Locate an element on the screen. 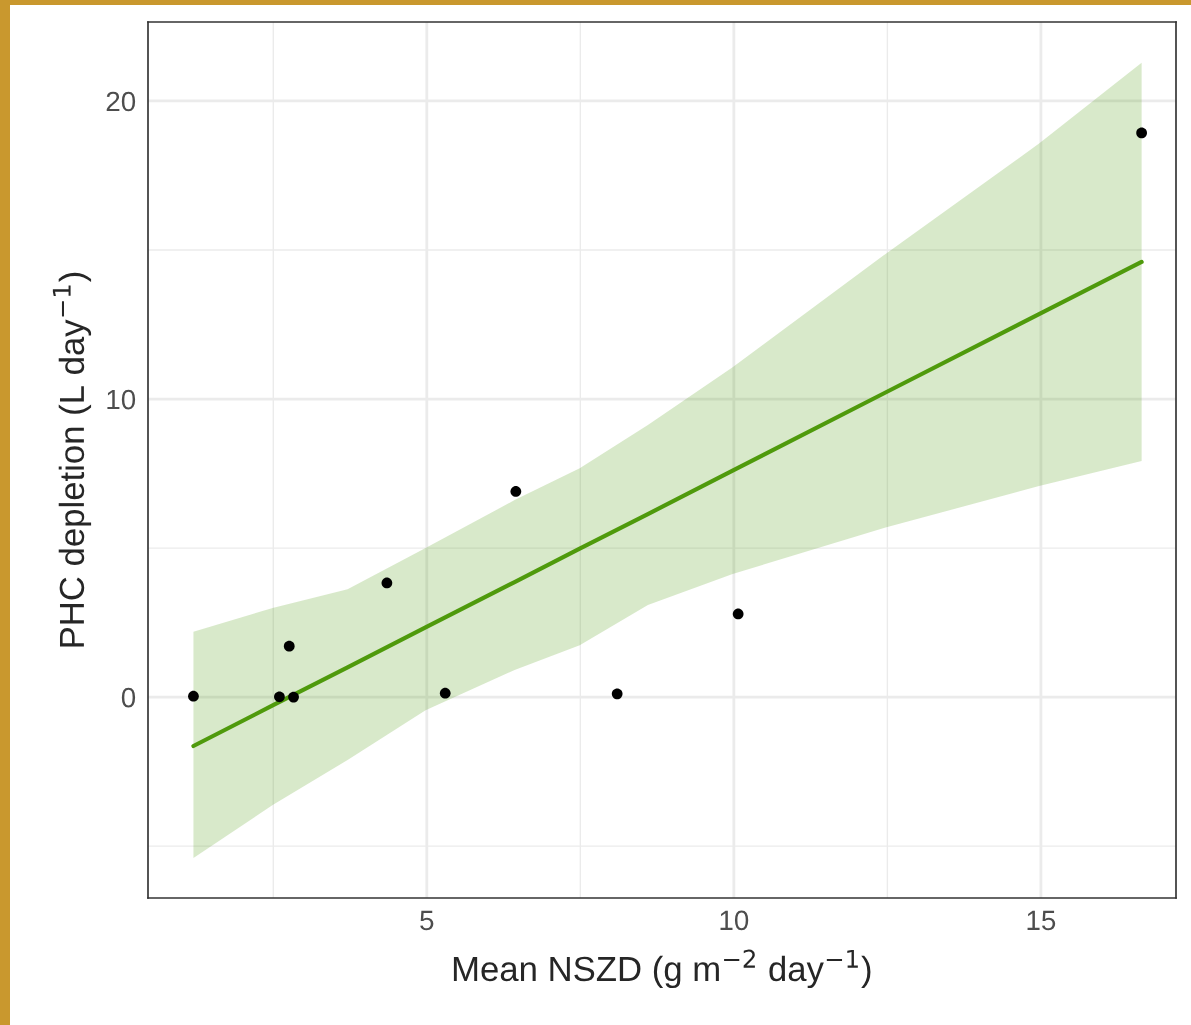 The width and height of the screenshot is (1191, 1025). y-tick-label: 10 is located at coordinates (121, 399).